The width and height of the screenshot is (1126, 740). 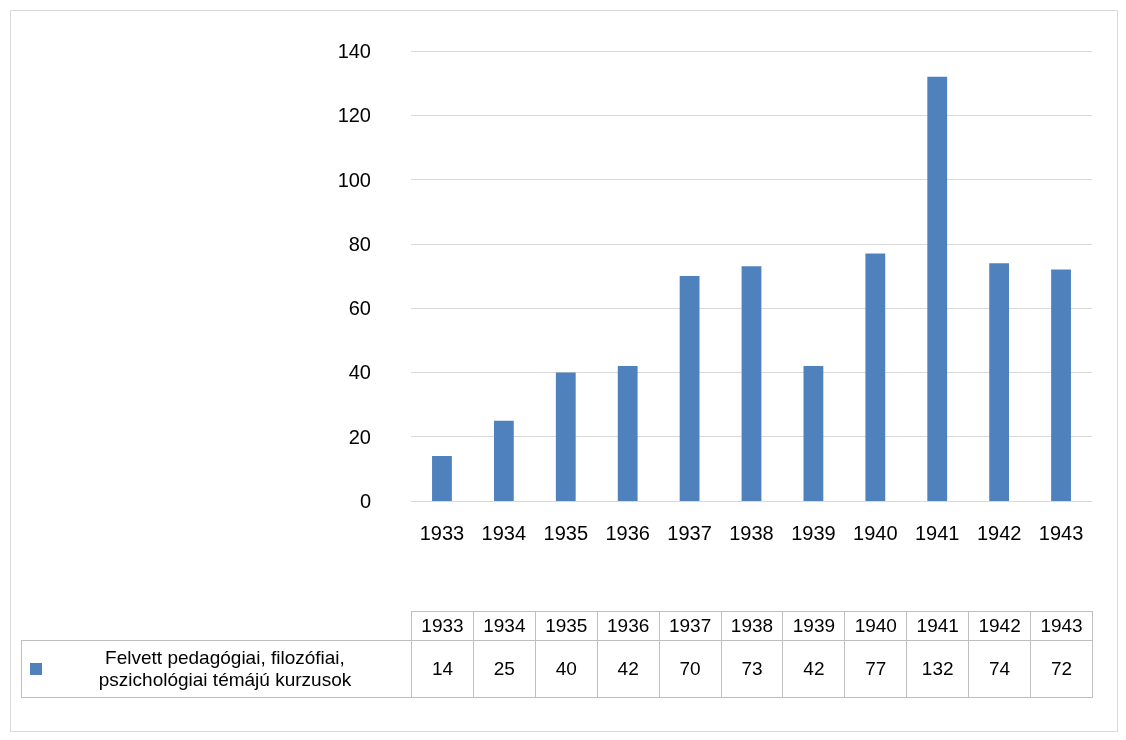 I want to click on x-tick-label: 1935, so click(x=566, y=533).